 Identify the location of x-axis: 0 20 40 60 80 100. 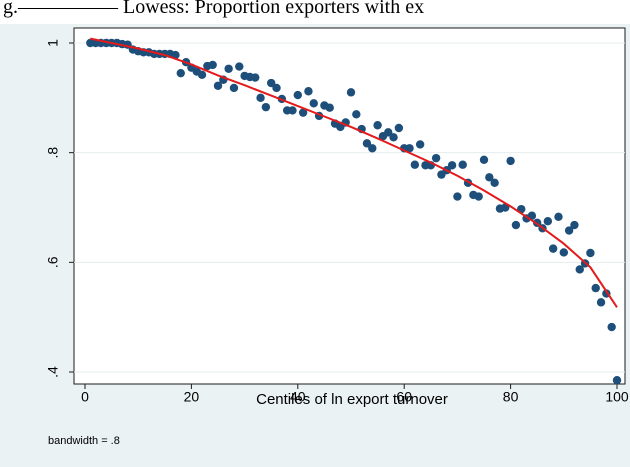
(355, 394).